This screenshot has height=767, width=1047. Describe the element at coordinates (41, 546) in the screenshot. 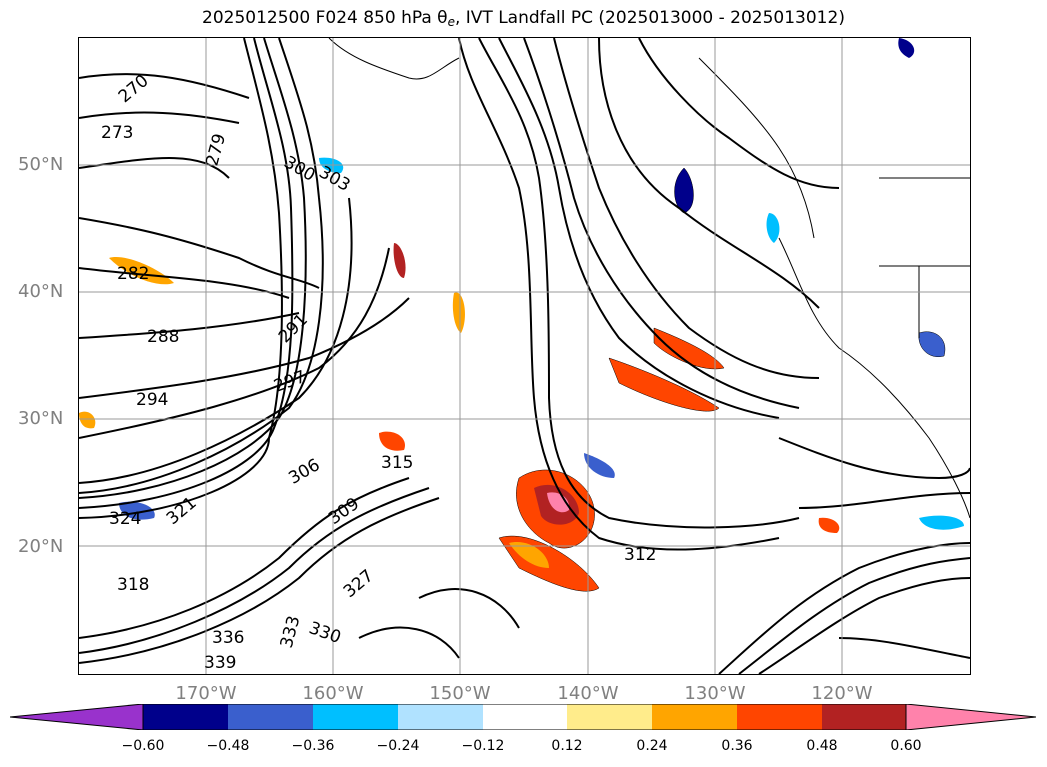

I see `lat-label-20n: 20°N` at that location.